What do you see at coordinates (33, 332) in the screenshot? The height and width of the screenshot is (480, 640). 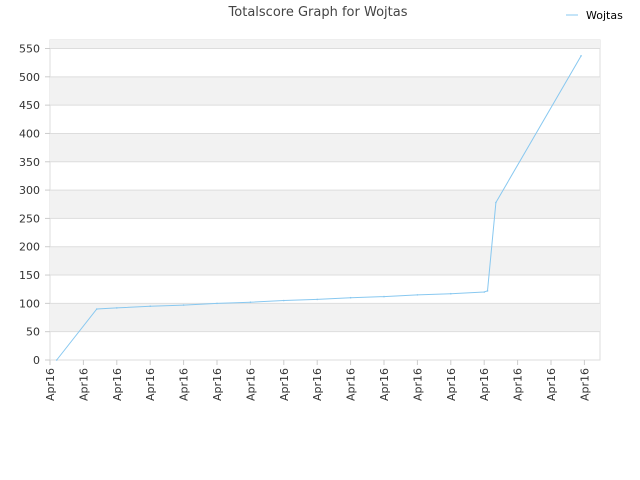 I see `y-tick-label: 50` at bounding box center [33, 332].